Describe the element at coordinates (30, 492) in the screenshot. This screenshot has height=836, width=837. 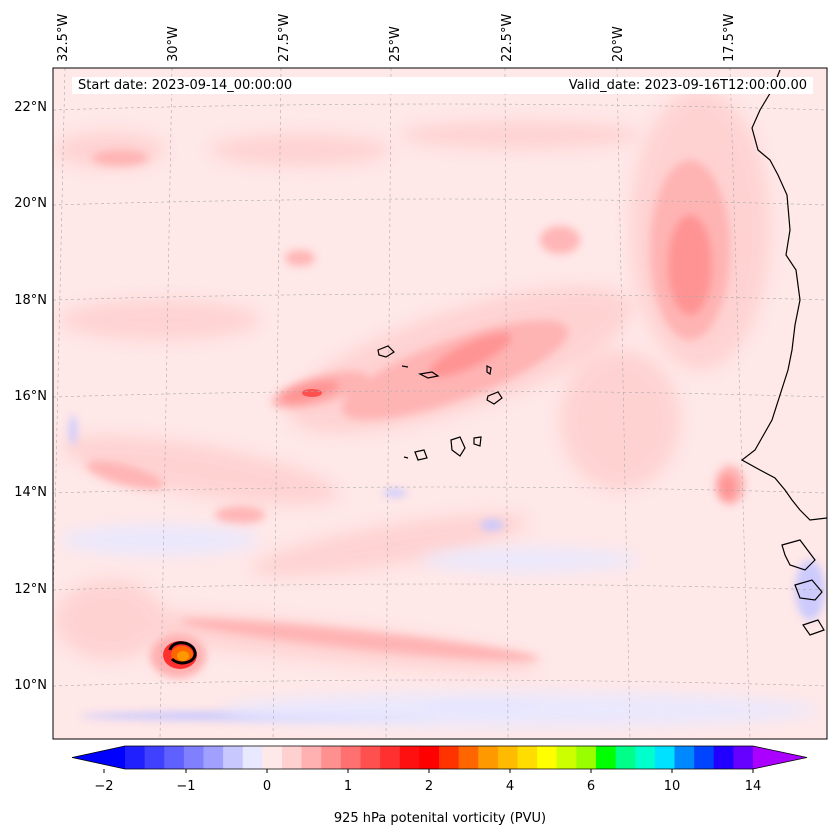
I see `lat-tick: 14°N` at that location.